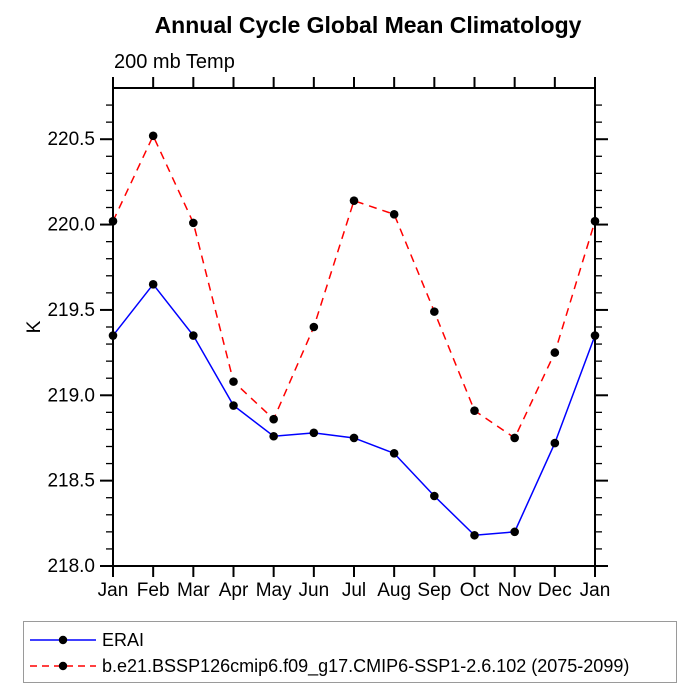  I want to click on model-line-swatch, so click(63, 666).